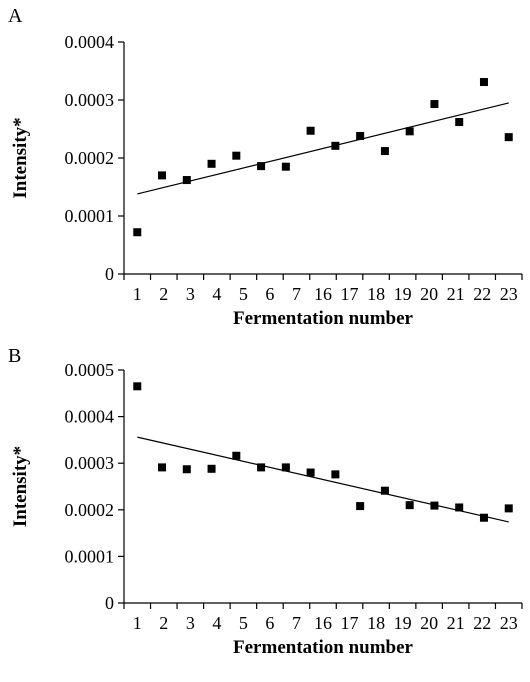 This screenshot has width=530, height=682. What do you see at coordinates (14, 356) in the screenshot?
I see `panel-label: B` at bounding box center [14, 356].